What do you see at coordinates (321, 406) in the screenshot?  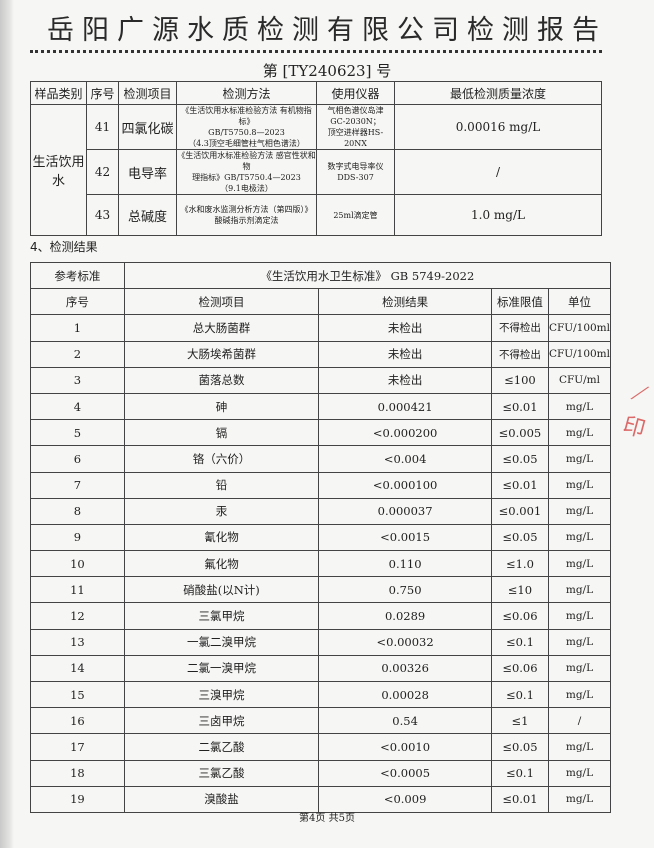 I see `table-row: 4 砷 0.000421 ≤0.01 mg/L` at bounding box center [321, 406].